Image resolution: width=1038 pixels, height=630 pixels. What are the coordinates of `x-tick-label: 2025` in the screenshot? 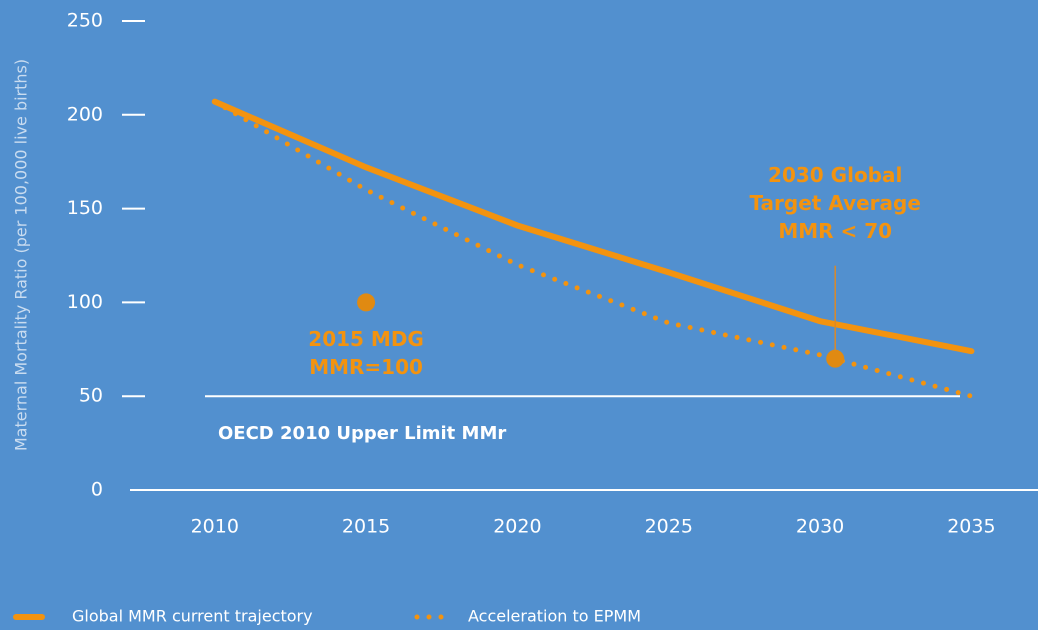 It's located at (669, 527).